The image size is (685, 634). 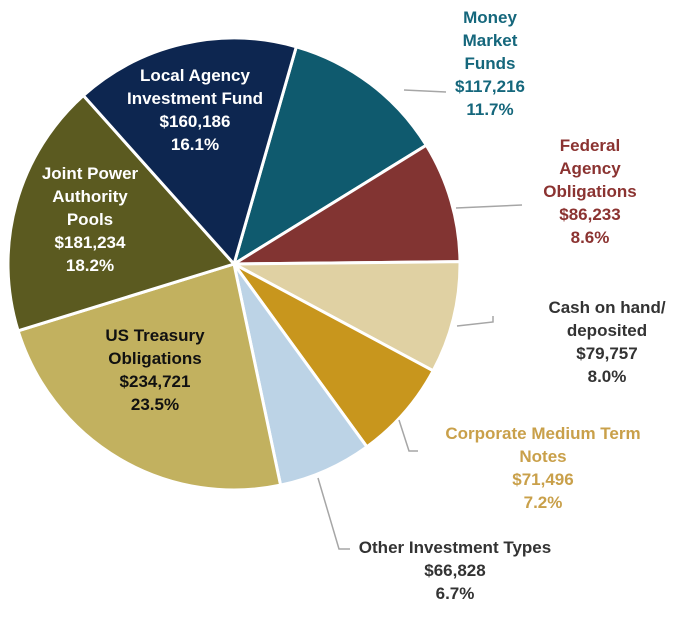 What do you see at coordinates (490, 109) in the screenshot?
I see `percentage-label: 11.7%` at bounding box center [490, 109].